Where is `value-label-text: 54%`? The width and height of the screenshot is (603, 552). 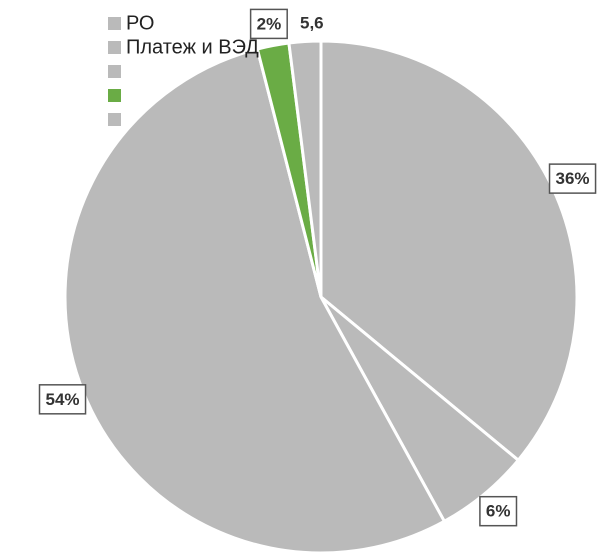
value-label-text: 54% is located at coordinates (63, 399).